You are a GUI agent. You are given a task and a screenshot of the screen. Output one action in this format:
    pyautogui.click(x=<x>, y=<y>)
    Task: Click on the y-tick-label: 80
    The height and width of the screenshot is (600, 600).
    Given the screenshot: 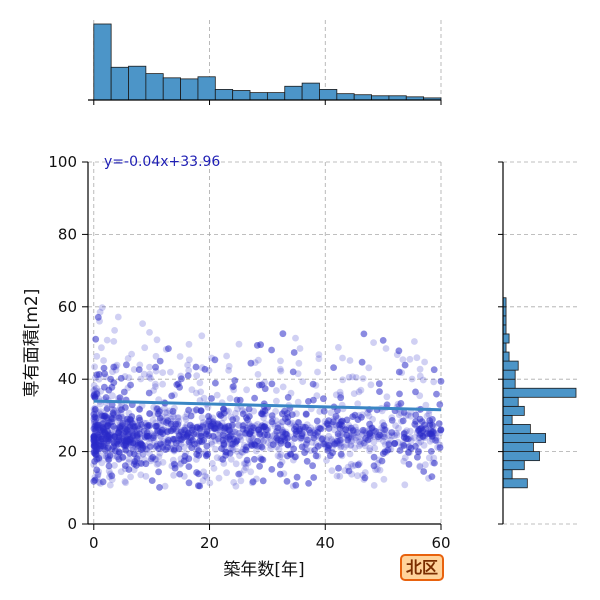 What is the action you would take?
    pyautogui.click(x=67, y=234)
    